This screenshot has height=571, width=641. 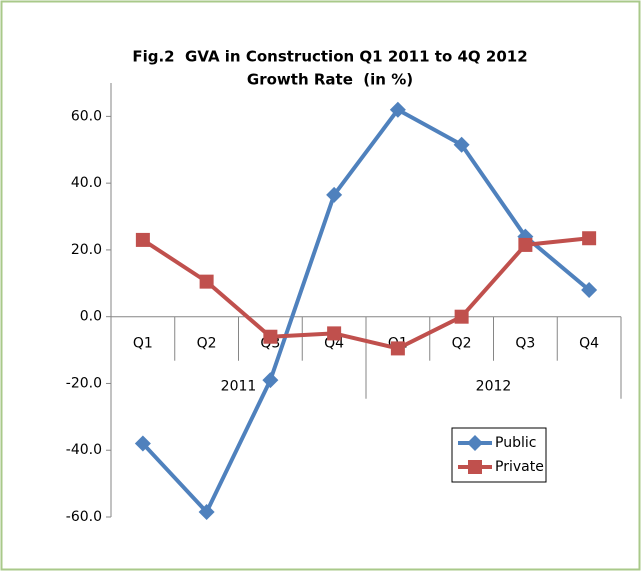 What do you see at coordinates (499, 455) in the screenshot?
I see `legend-box` at bounding box center [499, 455].